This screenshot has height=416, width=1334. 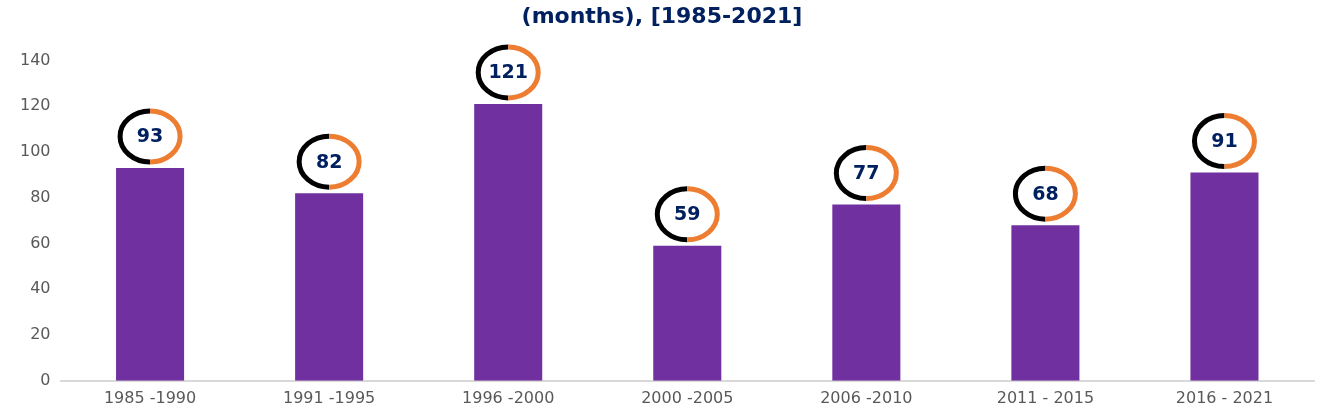 What do you see at coordinates (508, 71) in the screenshot?
I see `data-label: 121` at bounding box center [508, 71].